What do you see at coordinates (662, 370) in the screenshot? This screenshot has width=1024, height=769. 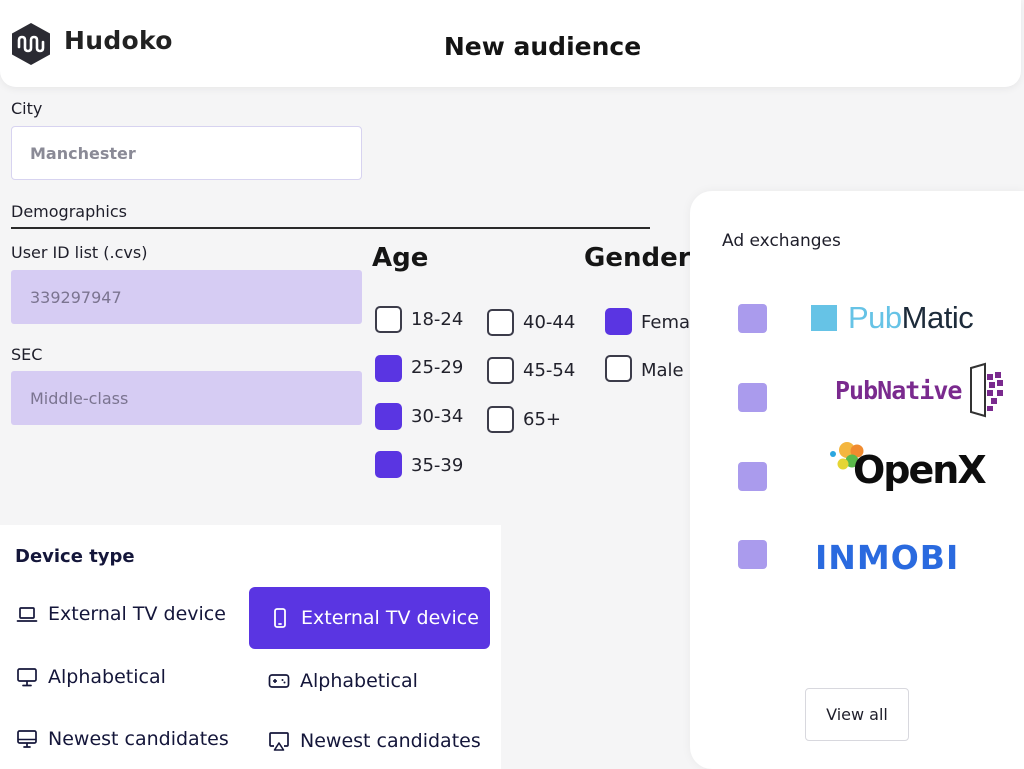 I see `gender-option-label: Male` at bounding box center [662, 370].